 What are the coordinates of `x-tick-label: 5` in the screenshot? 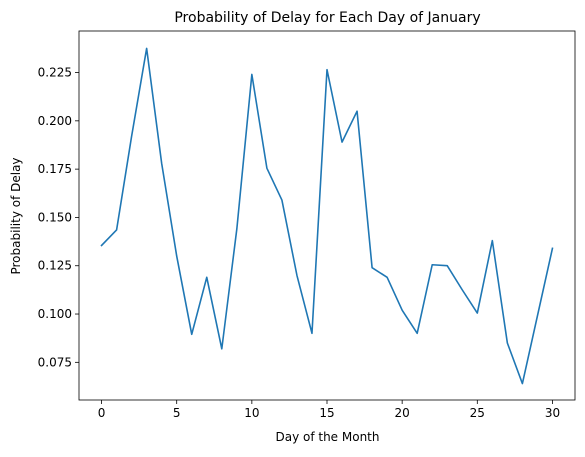 It's located at (177, 413).